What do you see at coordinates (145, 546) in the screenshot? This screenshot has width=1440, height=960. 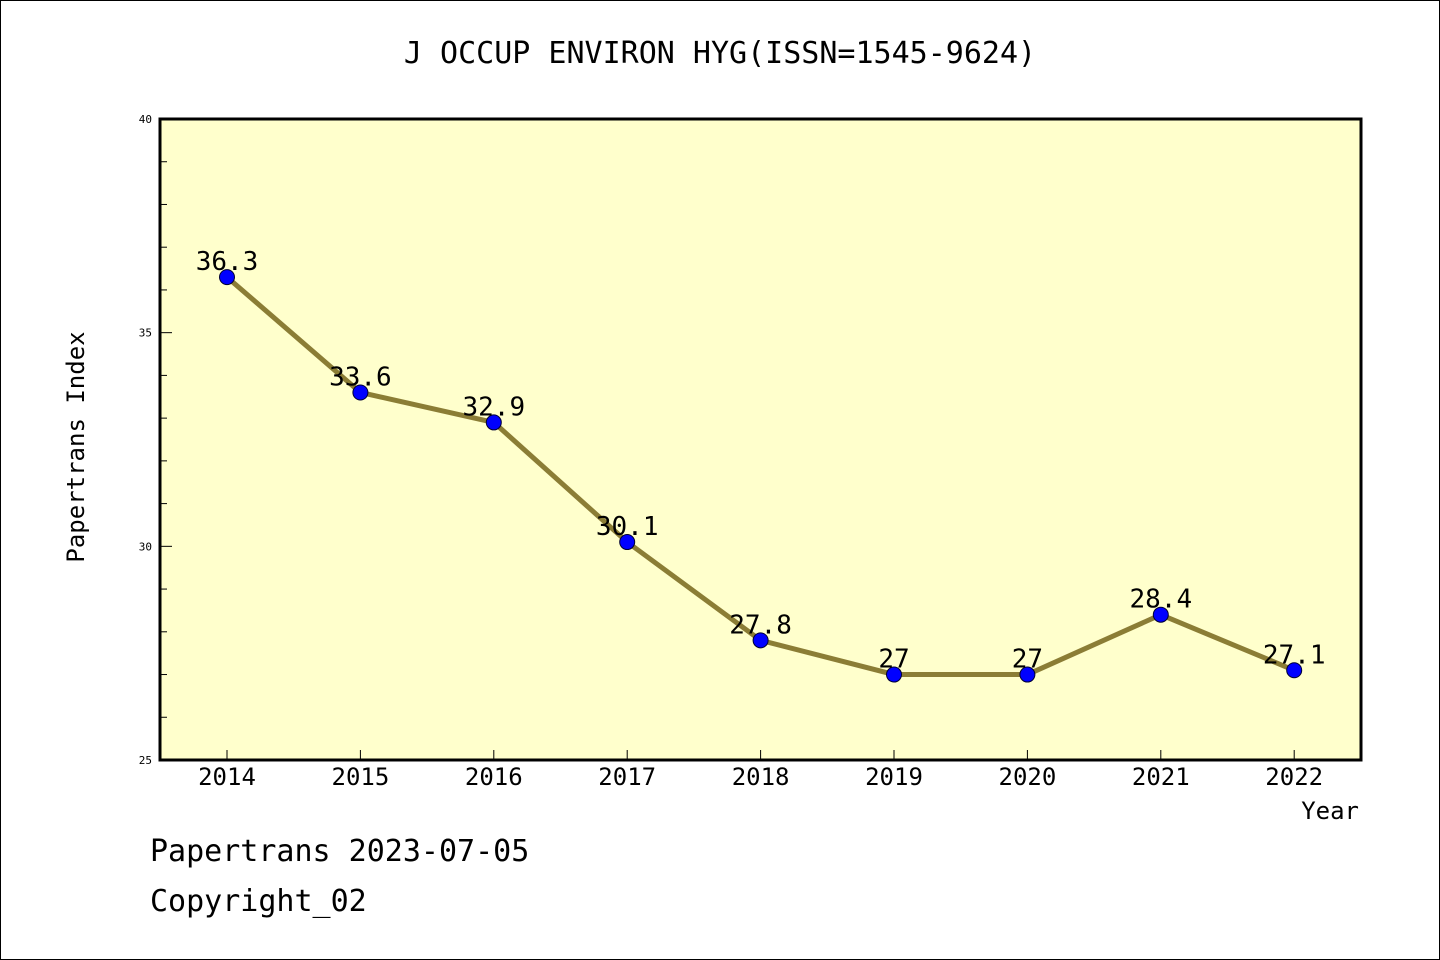 I see `y-tick-label: 30` at bounding box center [145, 546].